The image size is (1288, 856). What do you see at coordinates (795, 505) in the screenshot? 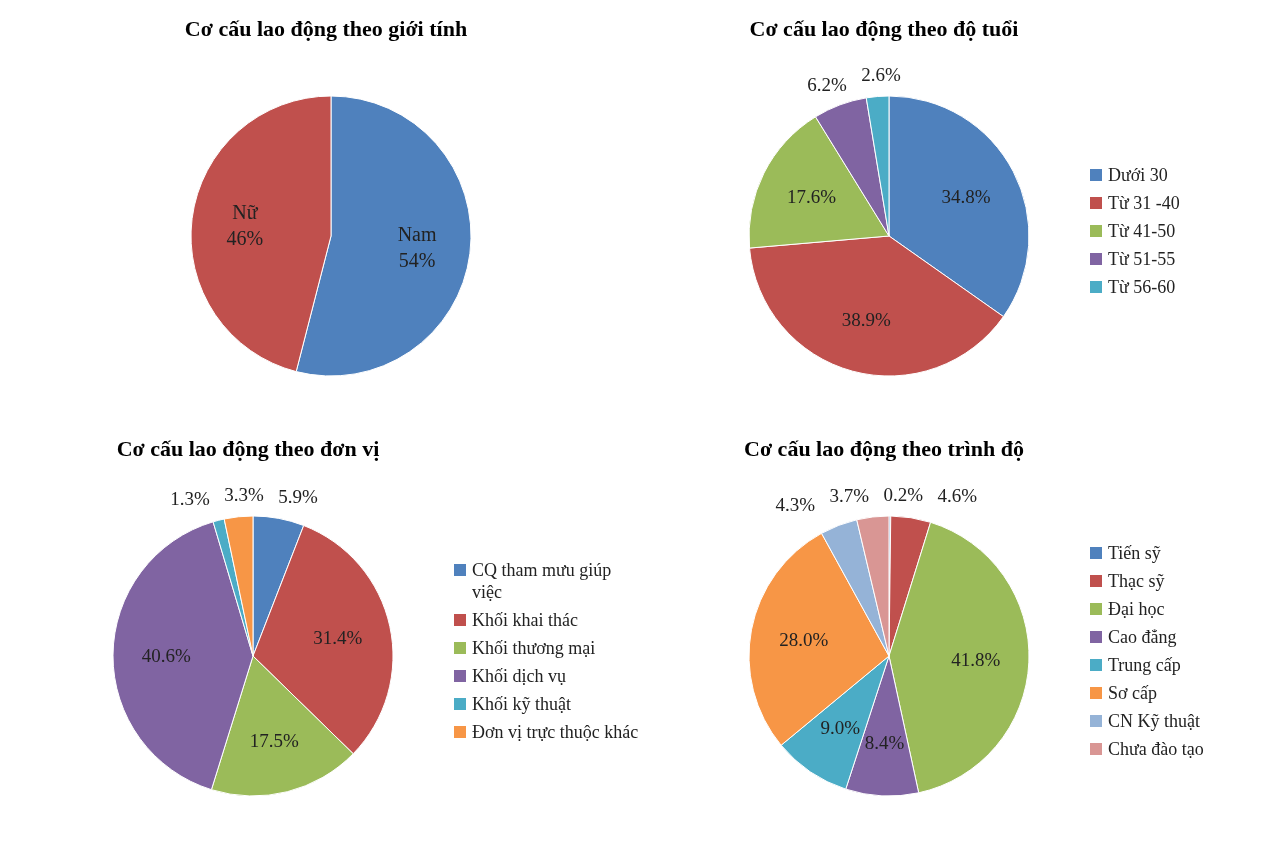
I see `data-label: 4.3%` at bounding box center [795, 505].